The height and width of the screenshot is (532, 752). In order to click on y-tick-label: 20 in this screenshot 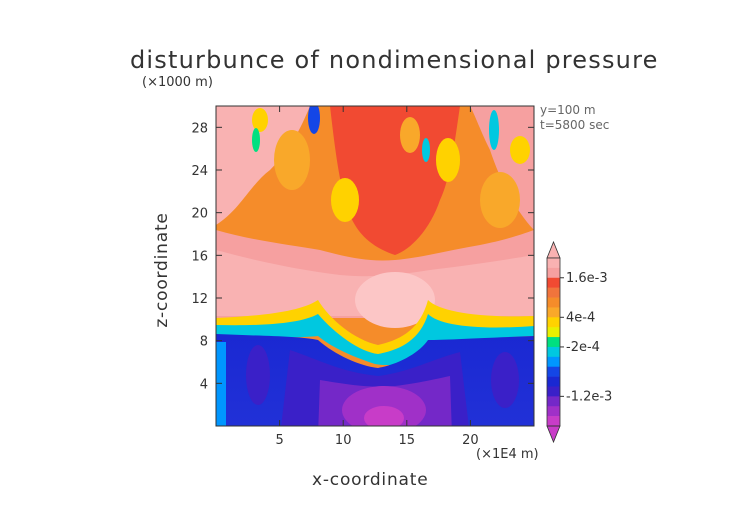, I will do `click(199, 214)`.